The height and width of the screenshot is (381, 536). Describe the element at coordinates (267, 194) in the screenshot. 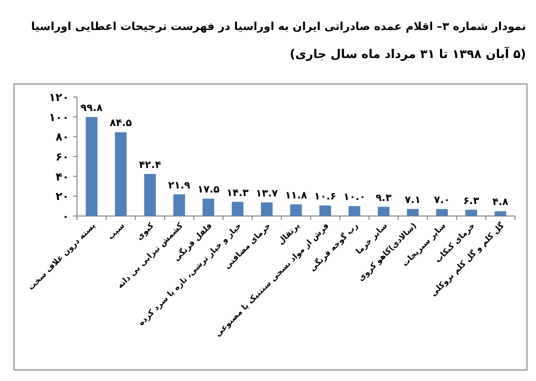

I see `data-label: ۱۳.۷` at that location.